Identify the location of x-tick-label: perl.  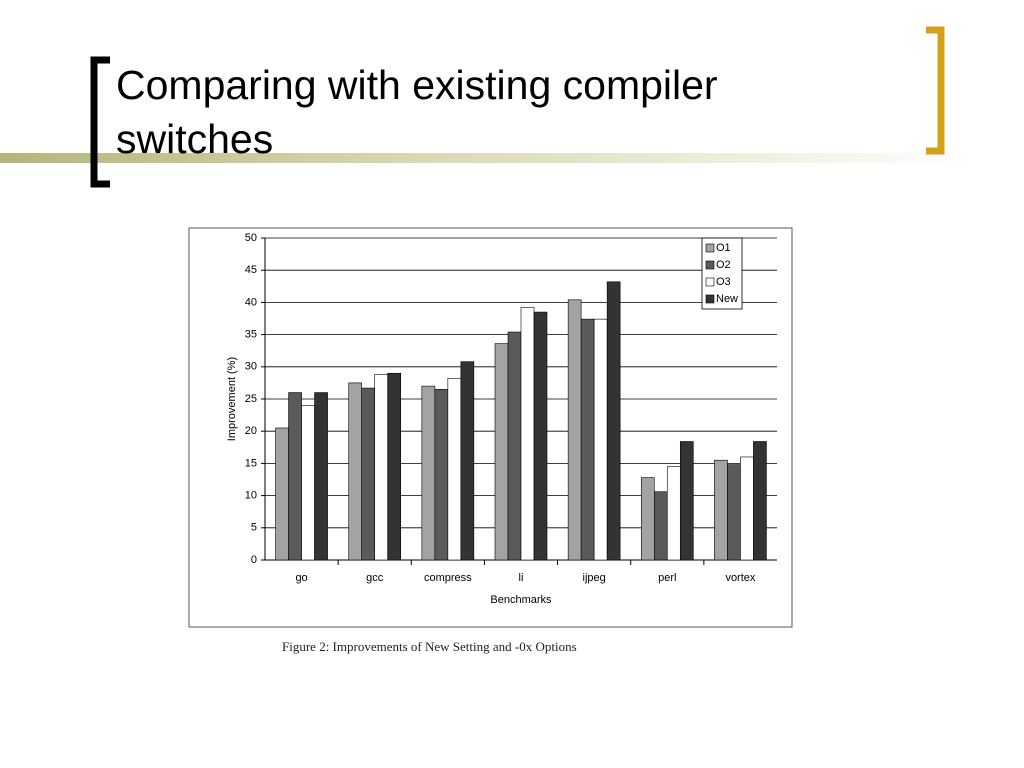
(667, 578).